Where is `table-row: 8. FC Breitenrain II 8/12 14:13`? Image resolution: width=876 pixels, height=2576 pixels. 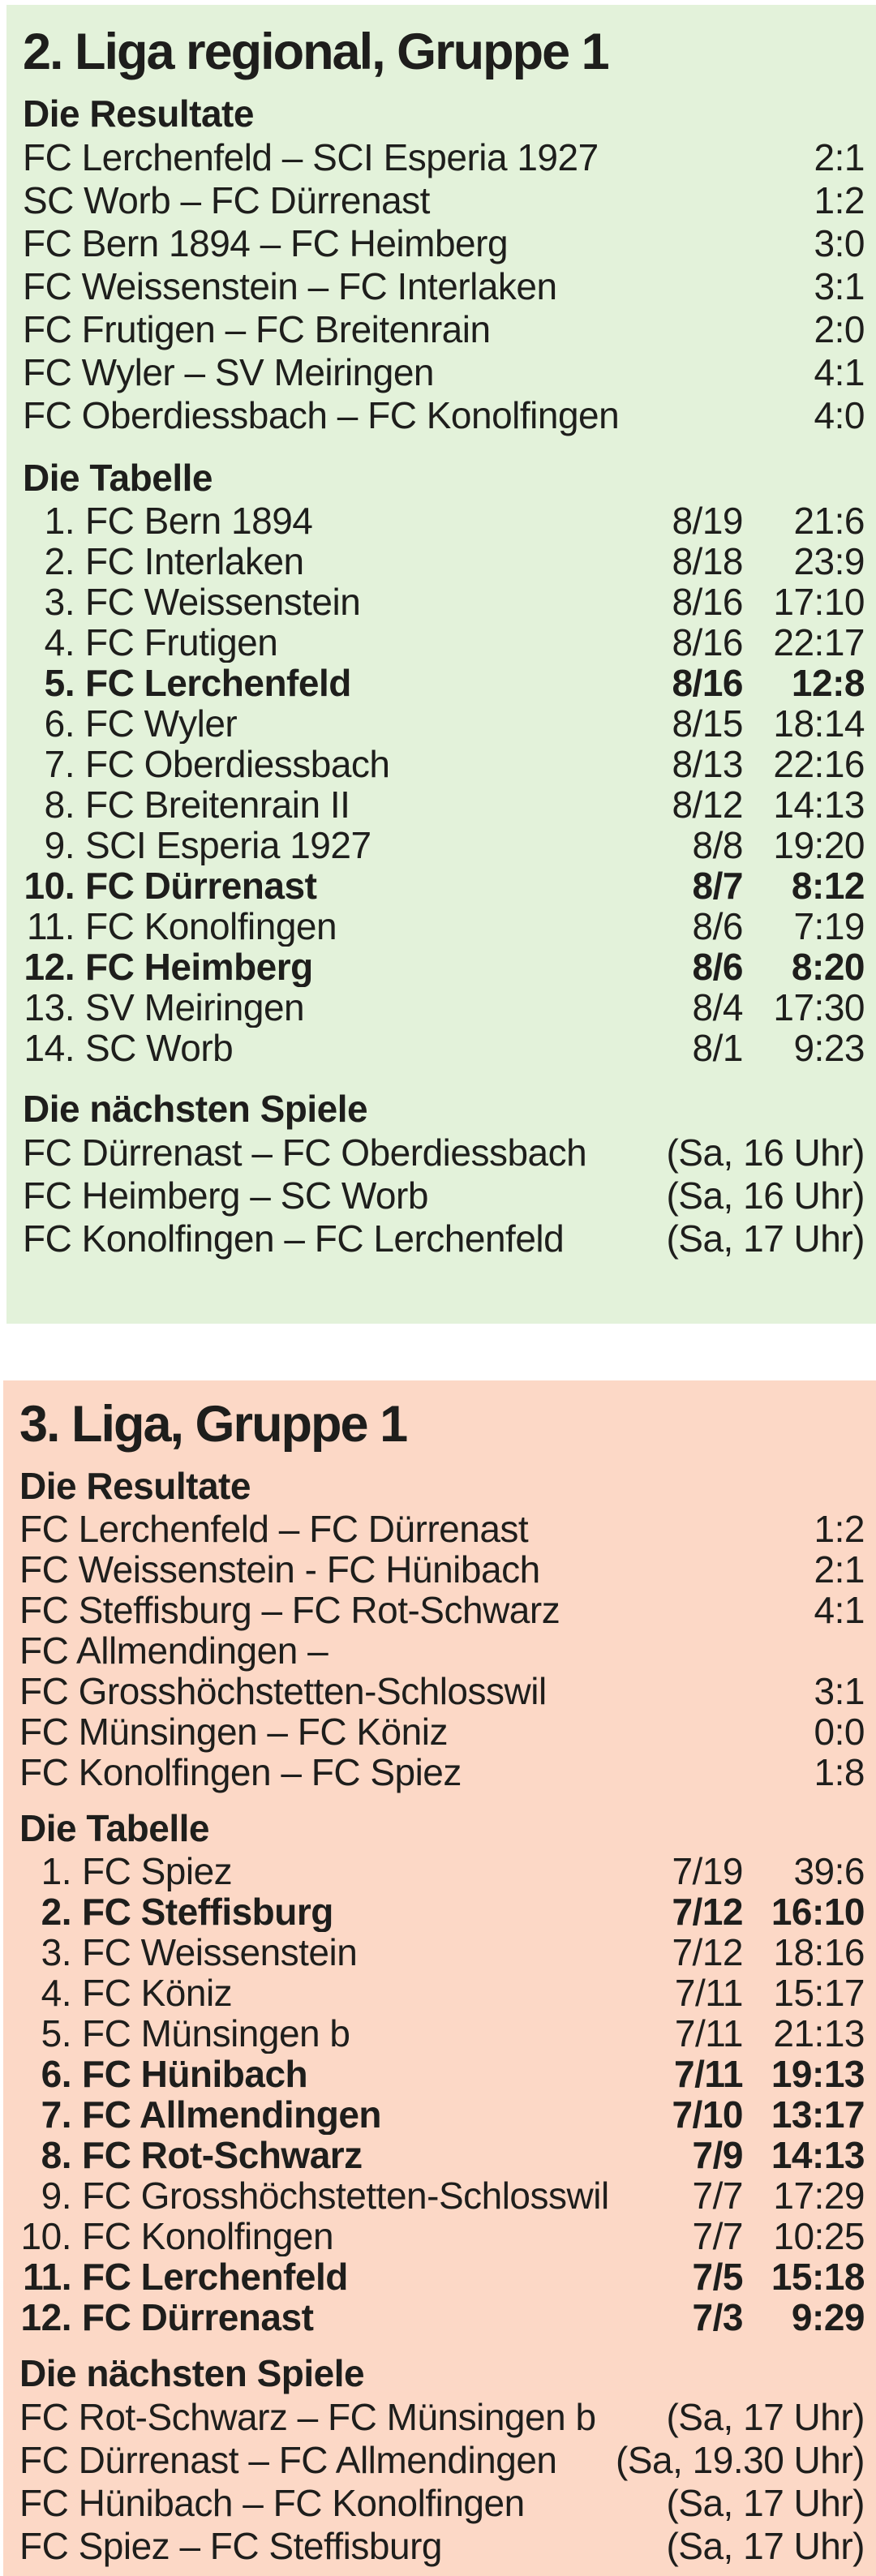 table-row: 8. FC Breitenrain II 8/12 14:13 is located at coordinates (444, 804).